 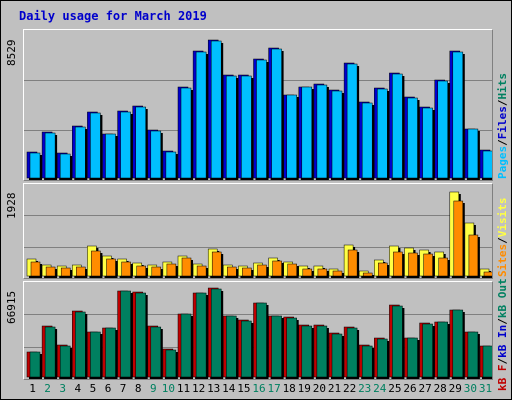 What do you see at coordinates (229, 388) in the screenshot?
I see `x-tick-label: 14` at bounding box center [229, 388].